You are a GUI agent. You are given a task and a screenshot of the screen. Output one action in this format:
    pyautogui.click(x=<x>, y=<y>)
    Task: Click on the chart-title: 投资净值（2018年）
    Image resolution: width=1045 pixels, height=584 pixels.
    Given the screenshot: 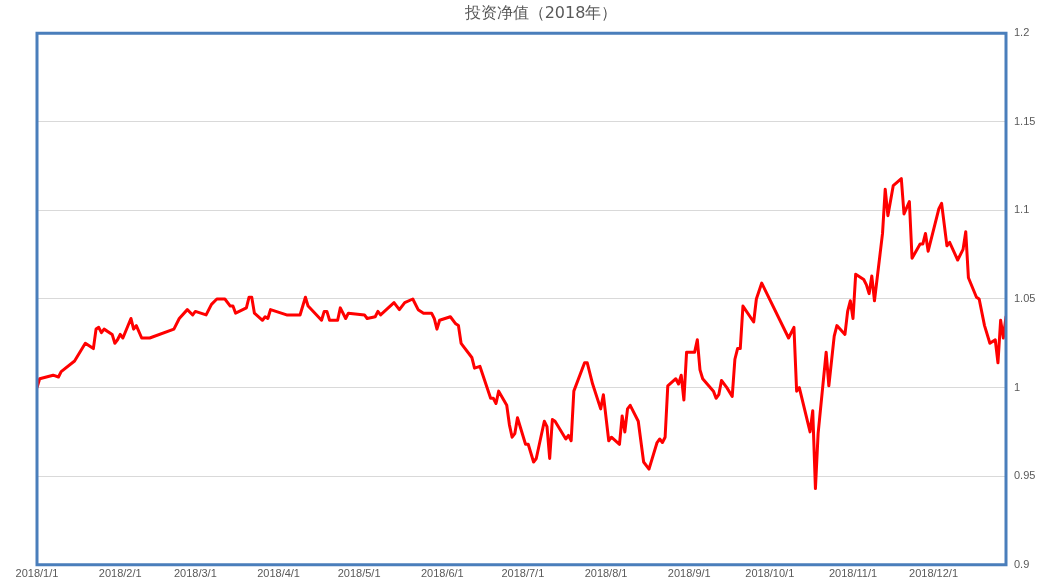 What is the action you would take?
    pyautogui.click(x=540, y=12)
    